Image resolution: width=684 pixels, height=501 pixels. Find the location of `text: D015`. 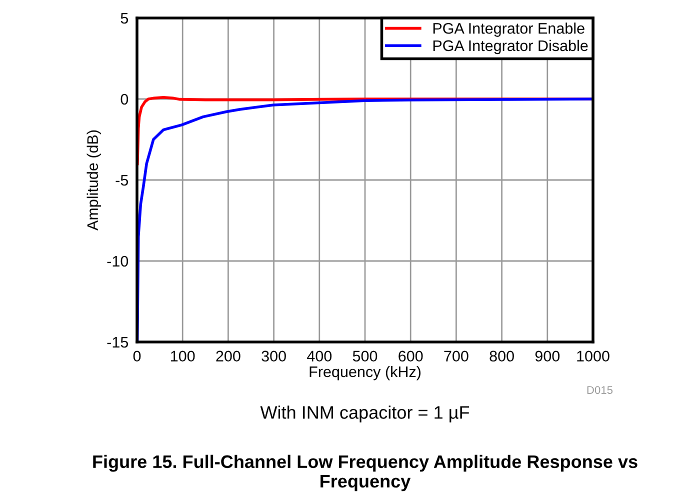

text: D015 is located at coordinates (600, 390).